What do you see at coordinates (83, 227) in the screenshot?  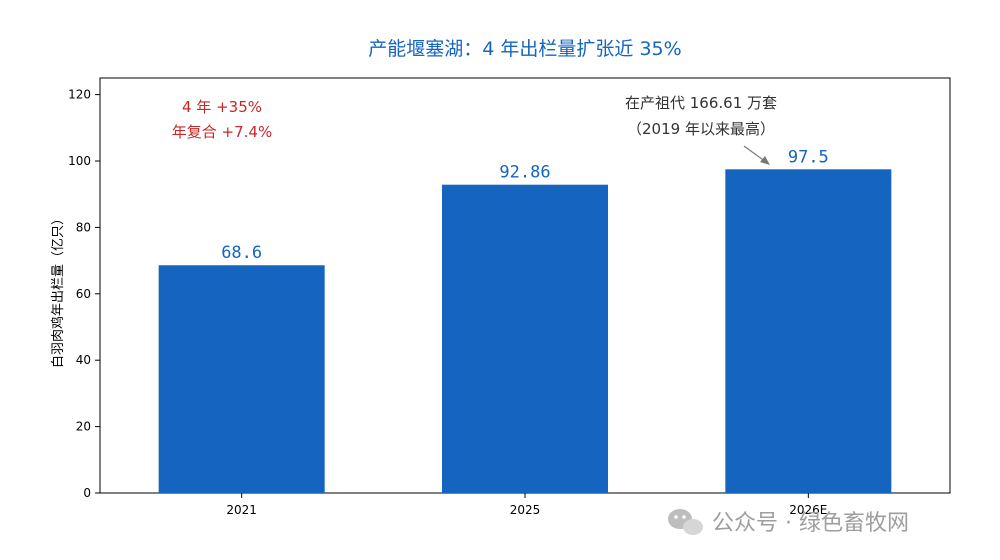 I see `y-tick-label: 80` at bounding box center [83, 227].